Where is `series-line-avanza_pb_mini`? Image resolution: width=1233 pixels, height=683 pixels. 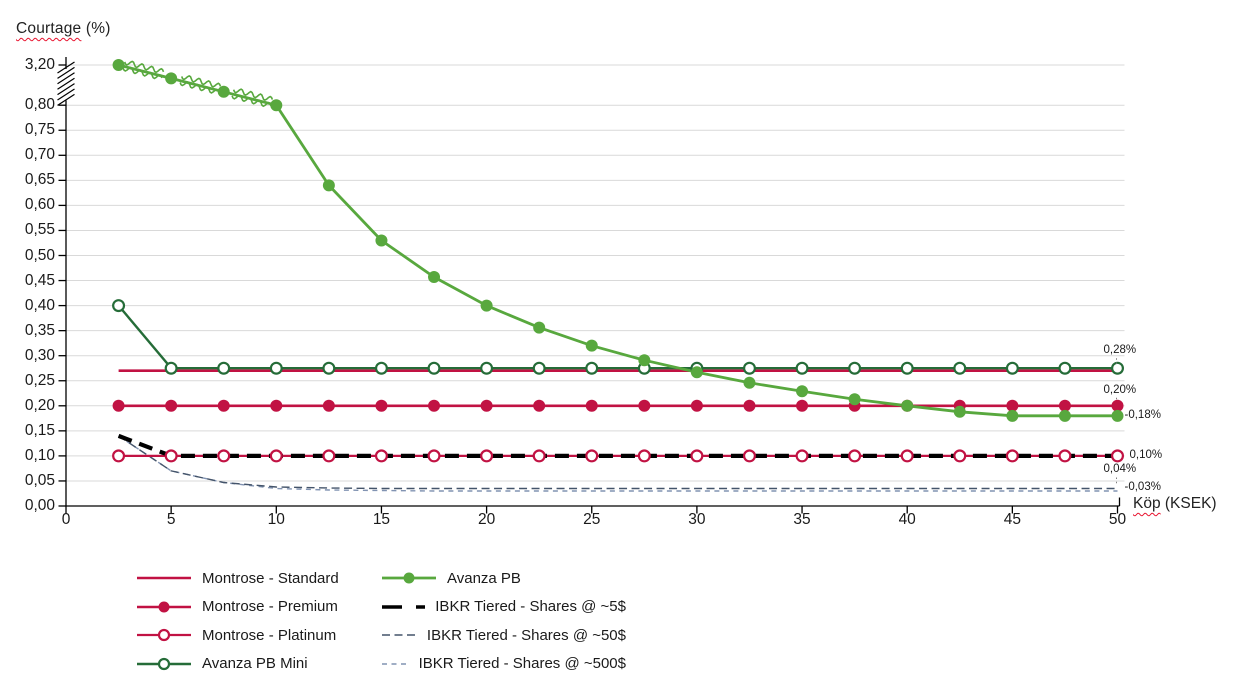 series-line-avanza_pb_mini is located at coordinates (617, 337).